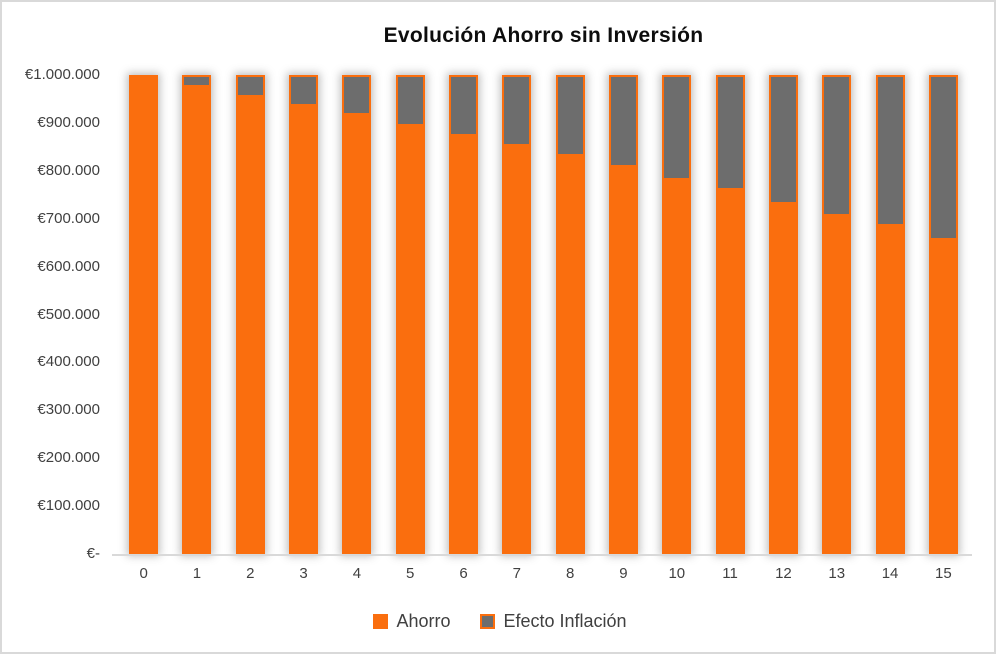 This screenshot has width=996, height=656. What do you see at coordinates (250, 573) in the screenshot?
I see `x-tick-label: 2` at bounding box center [250, 573].